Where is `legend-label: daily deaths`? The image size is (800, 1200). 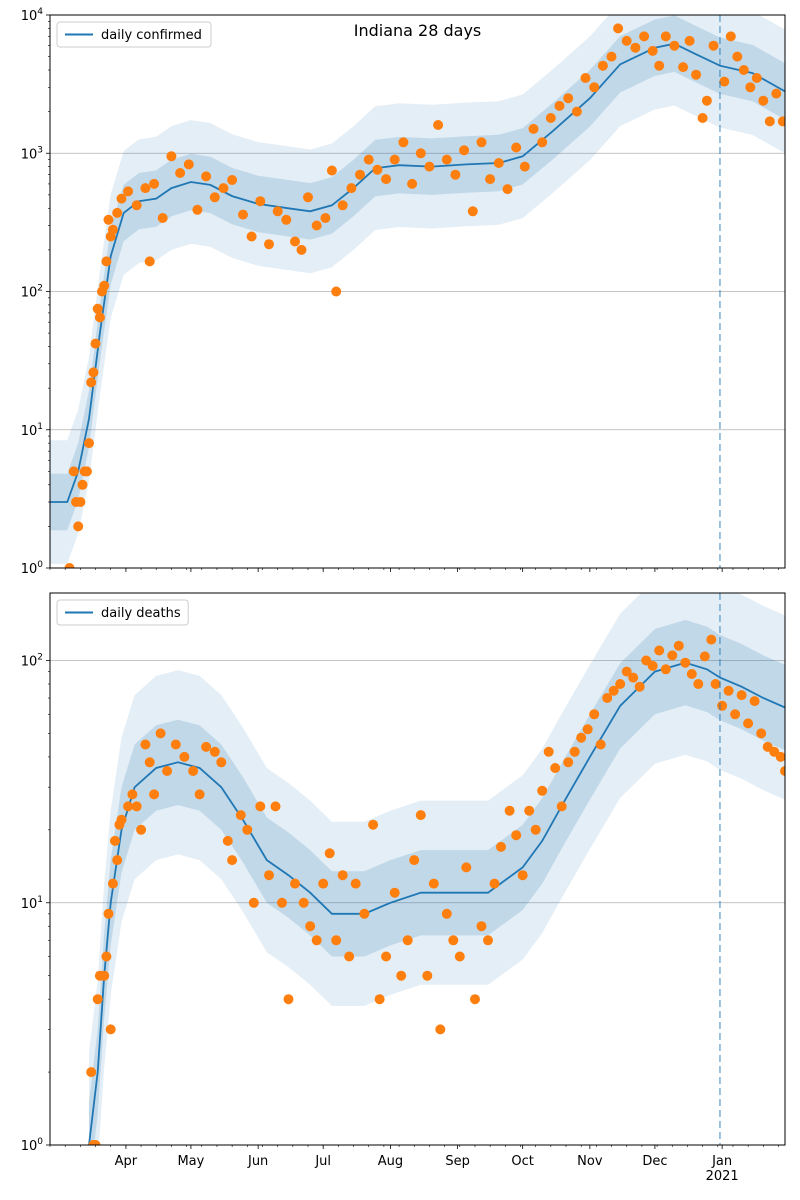 legend-label: daily deaths is located at coordinates (141, 613).